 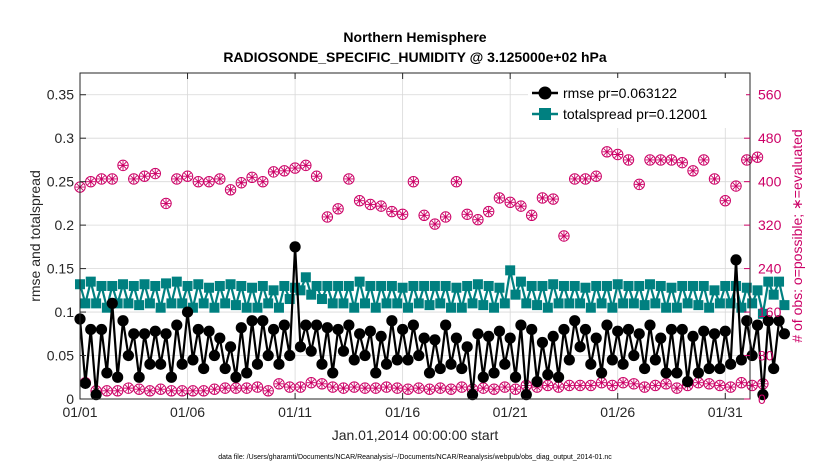 What do you see at coordinates (79, 412) in the screenshot?
I see `x-tick-label: 01/01` at bounding box center [79, 412].